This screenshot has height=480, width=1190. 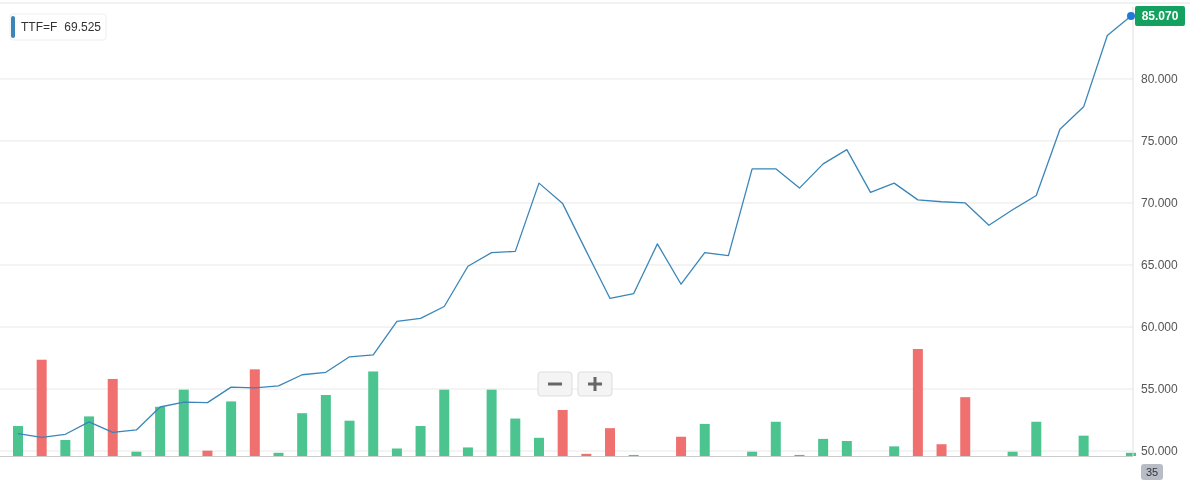 I want to click on y-tick-label: 65.000, so click(x=1160, y=264).